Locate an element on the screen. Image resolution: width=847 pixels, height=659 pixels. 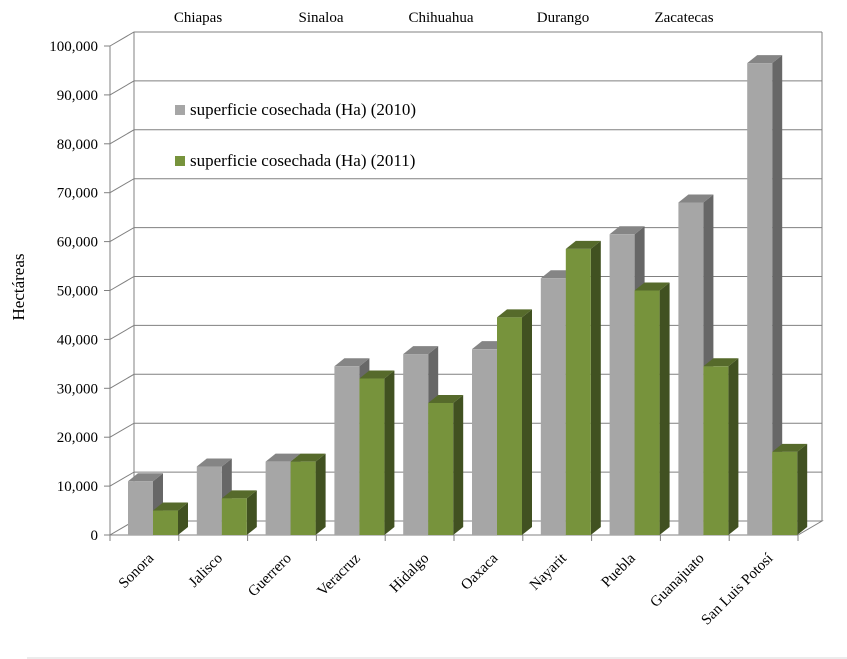
x-tick-label: Puebla is located at coordinates (619, 570).